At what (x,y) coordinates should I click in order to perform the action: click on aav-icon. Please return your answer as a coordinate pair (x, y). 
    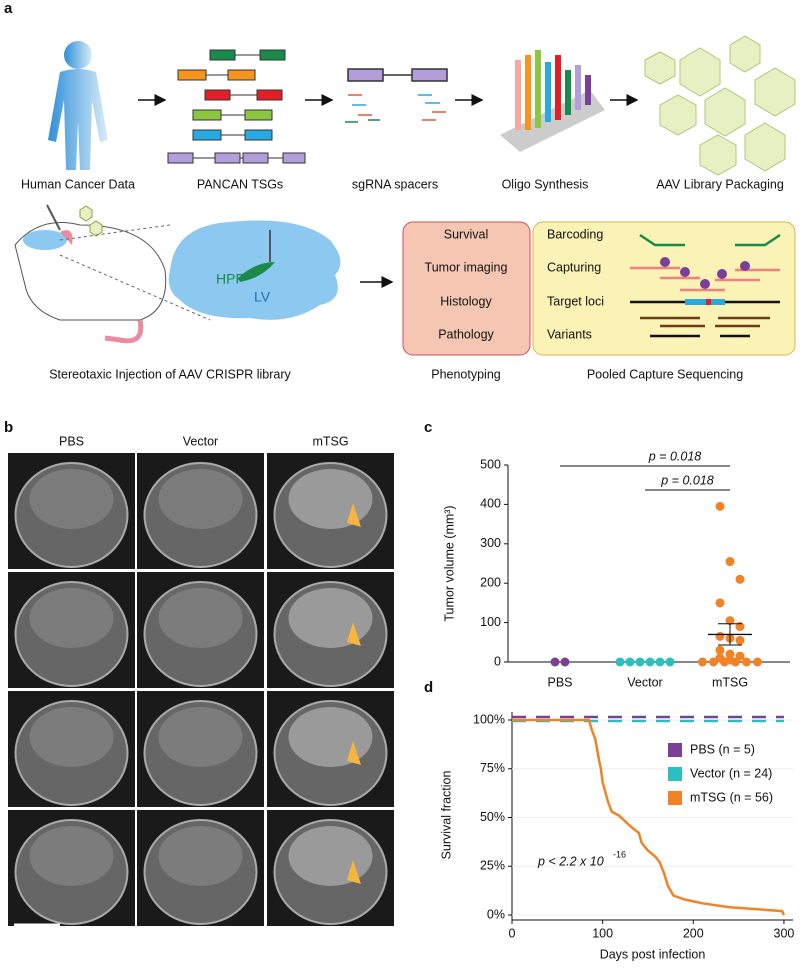
    Looking at the image, I should click on (720, 105).